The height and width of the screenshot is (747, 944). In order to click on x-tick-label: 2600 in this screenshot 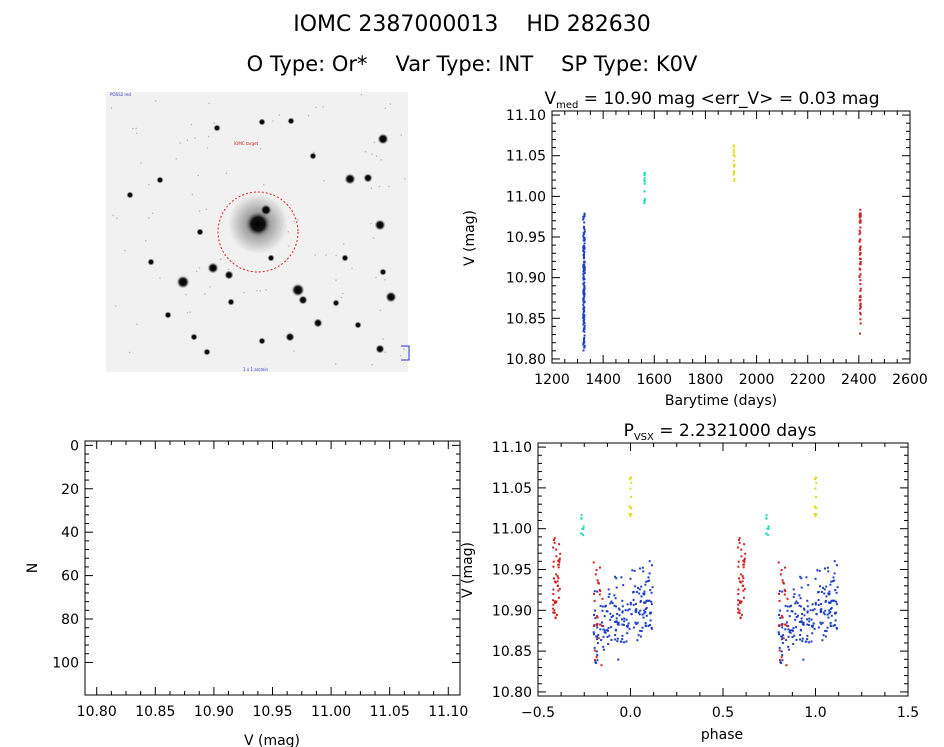, I will do `click(910, 380)`.